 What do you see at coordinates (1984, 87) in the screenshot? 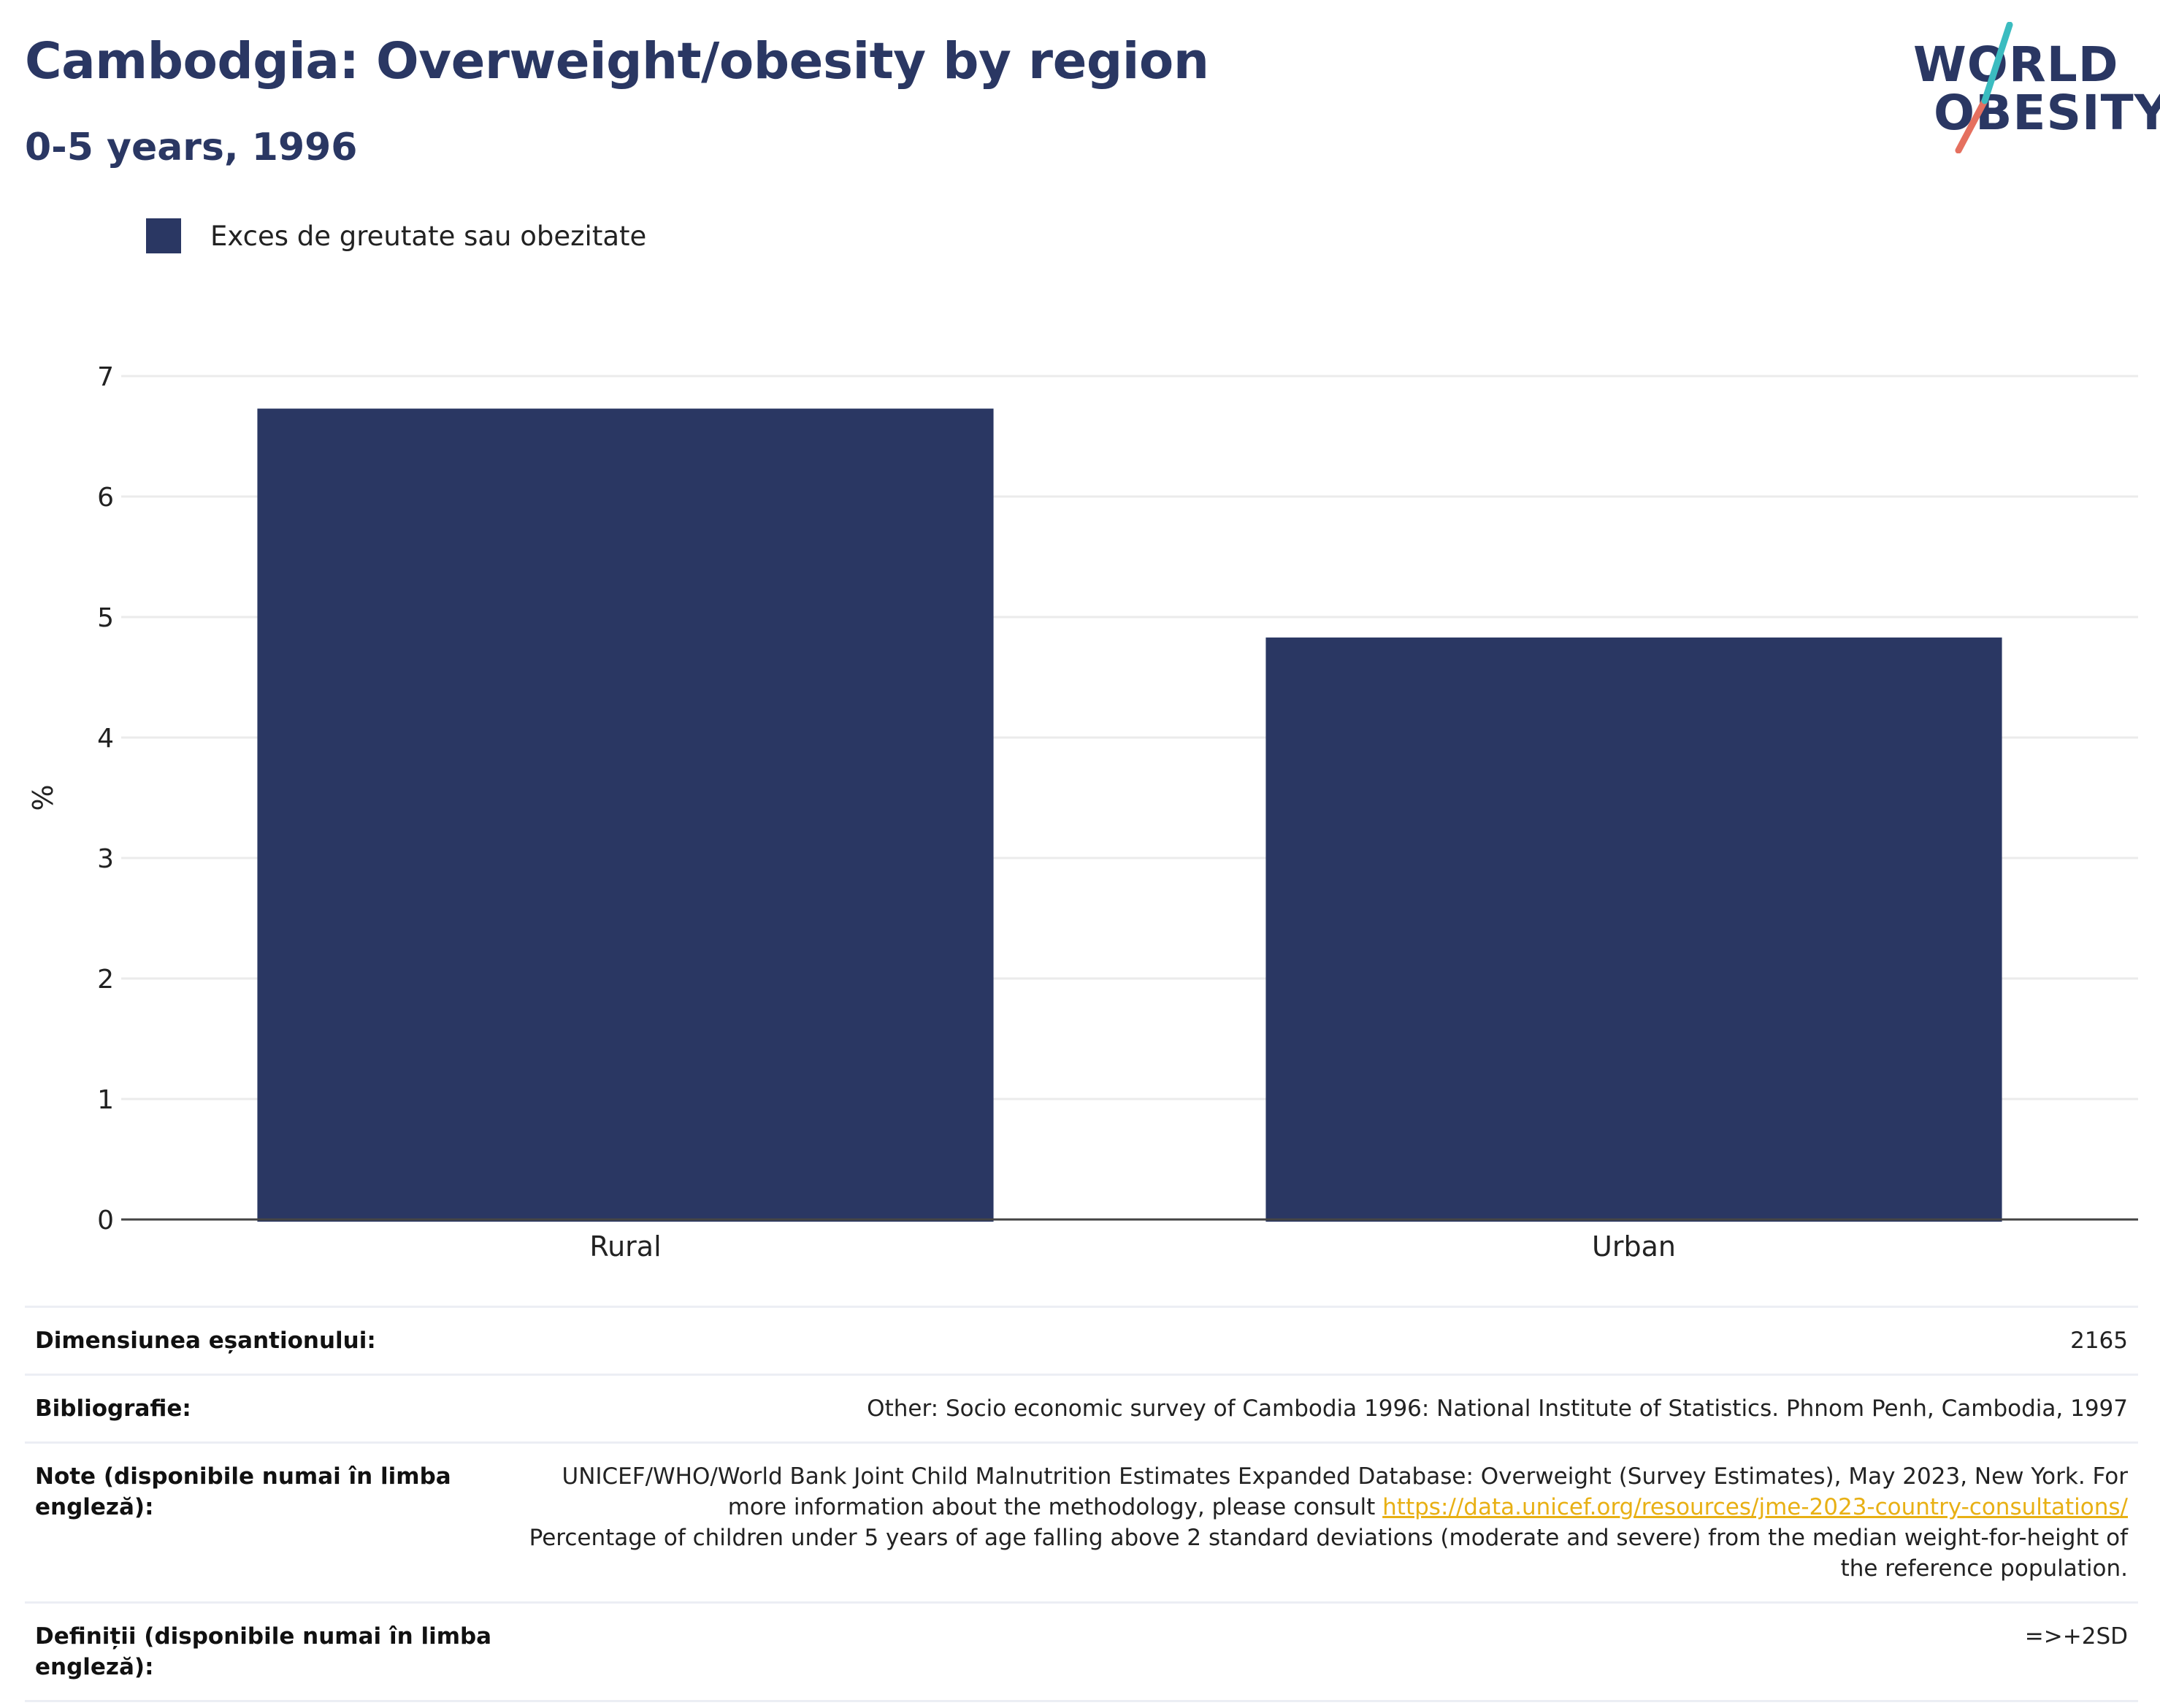
I see `logo-slash-icon` at bounding box center [1984, 87].